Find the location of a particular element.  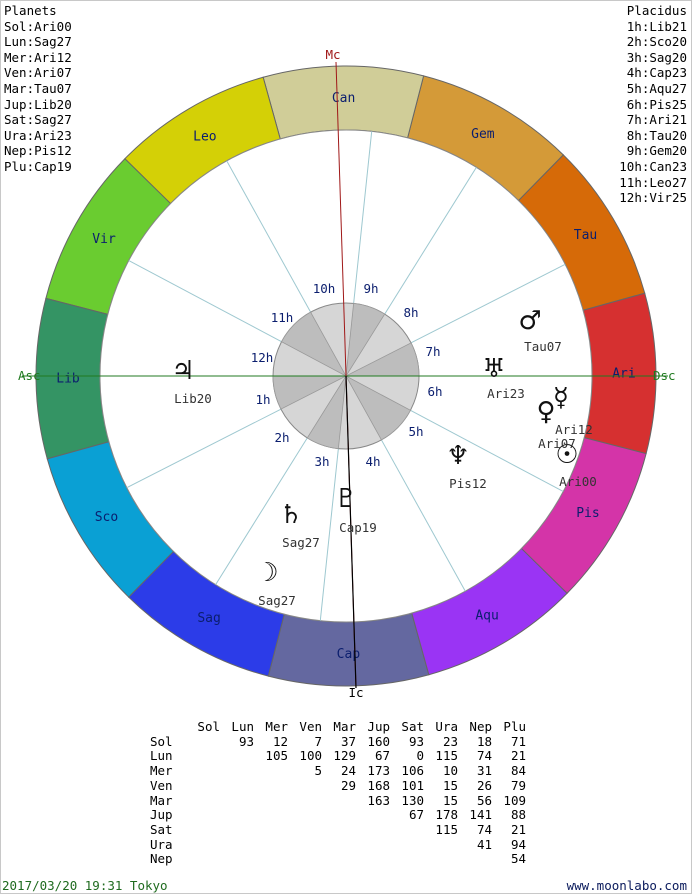

zodiac-label: Leo is located at coordinates (204, 136).